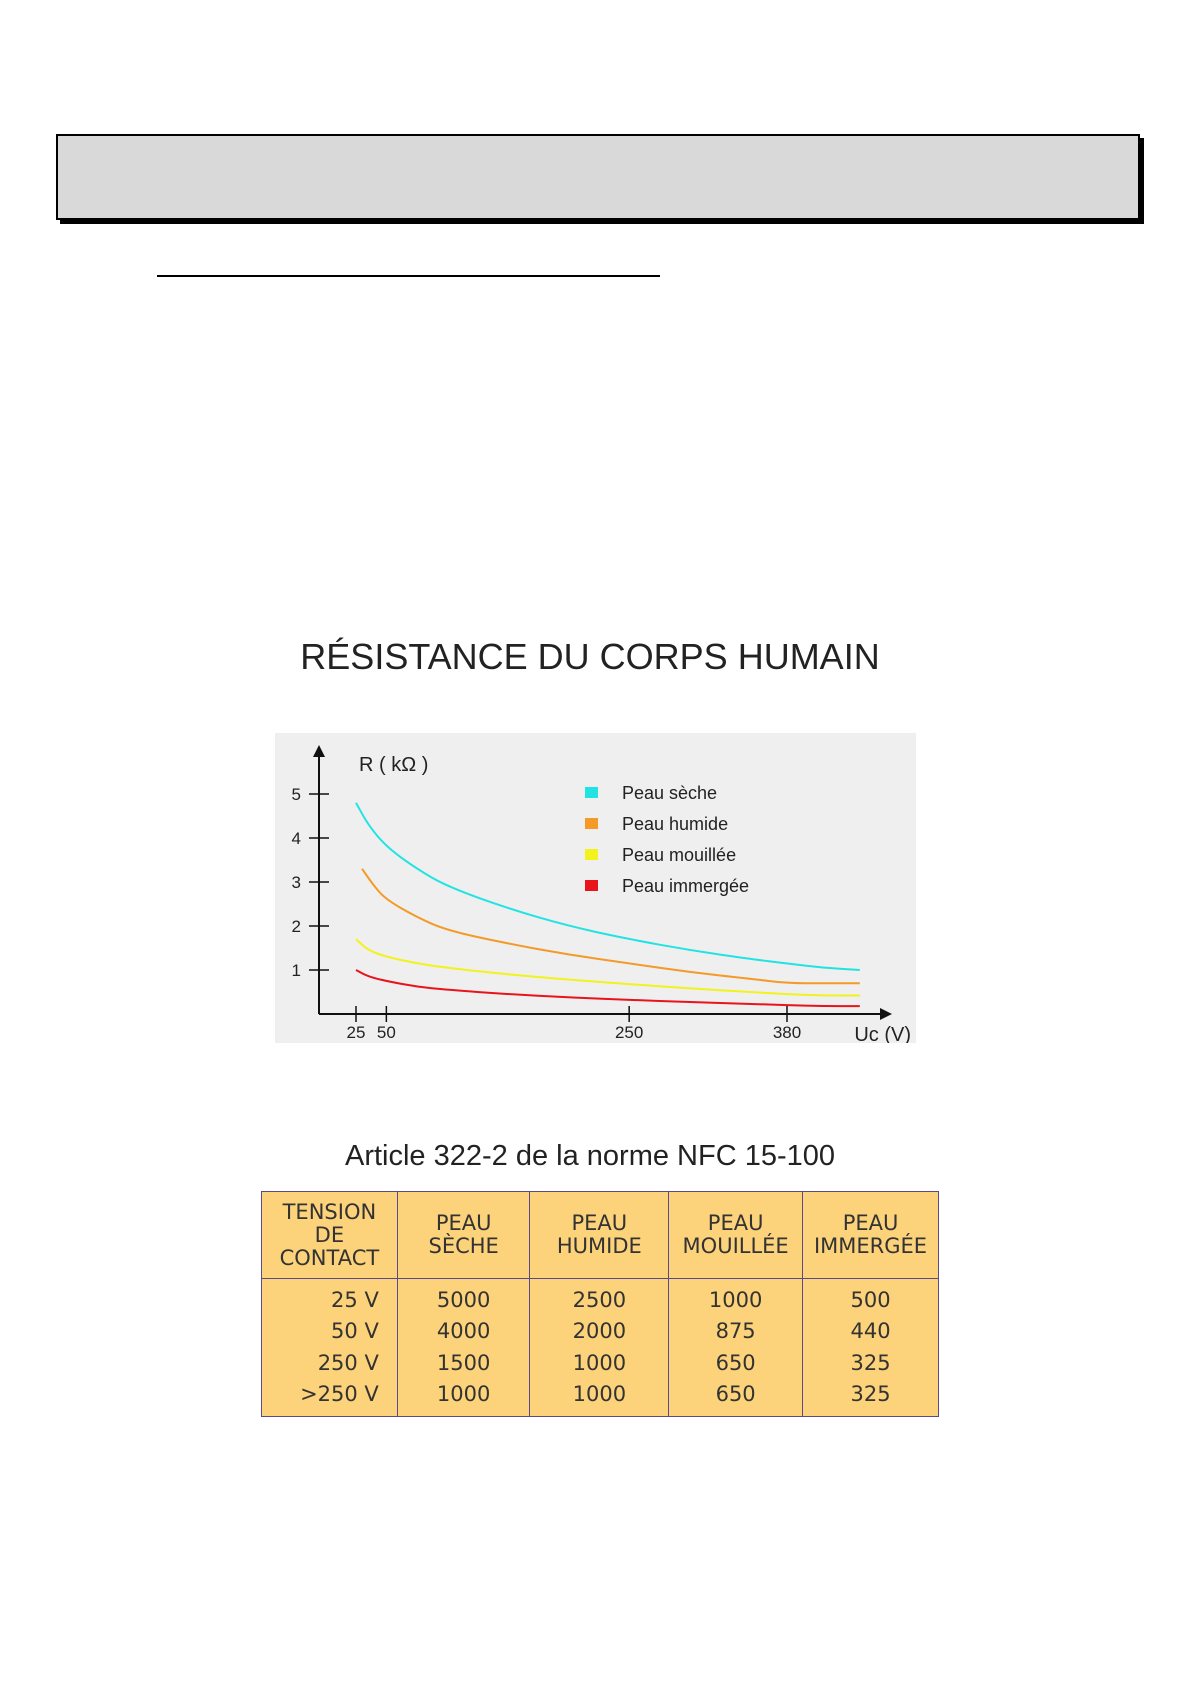 The width and height of the screenshot is (1190, 1684). What do you see at coordinates (679, 855) in the screenshot?
I see `legend-label: Peau mouillée` at bounding box center [679, 855].